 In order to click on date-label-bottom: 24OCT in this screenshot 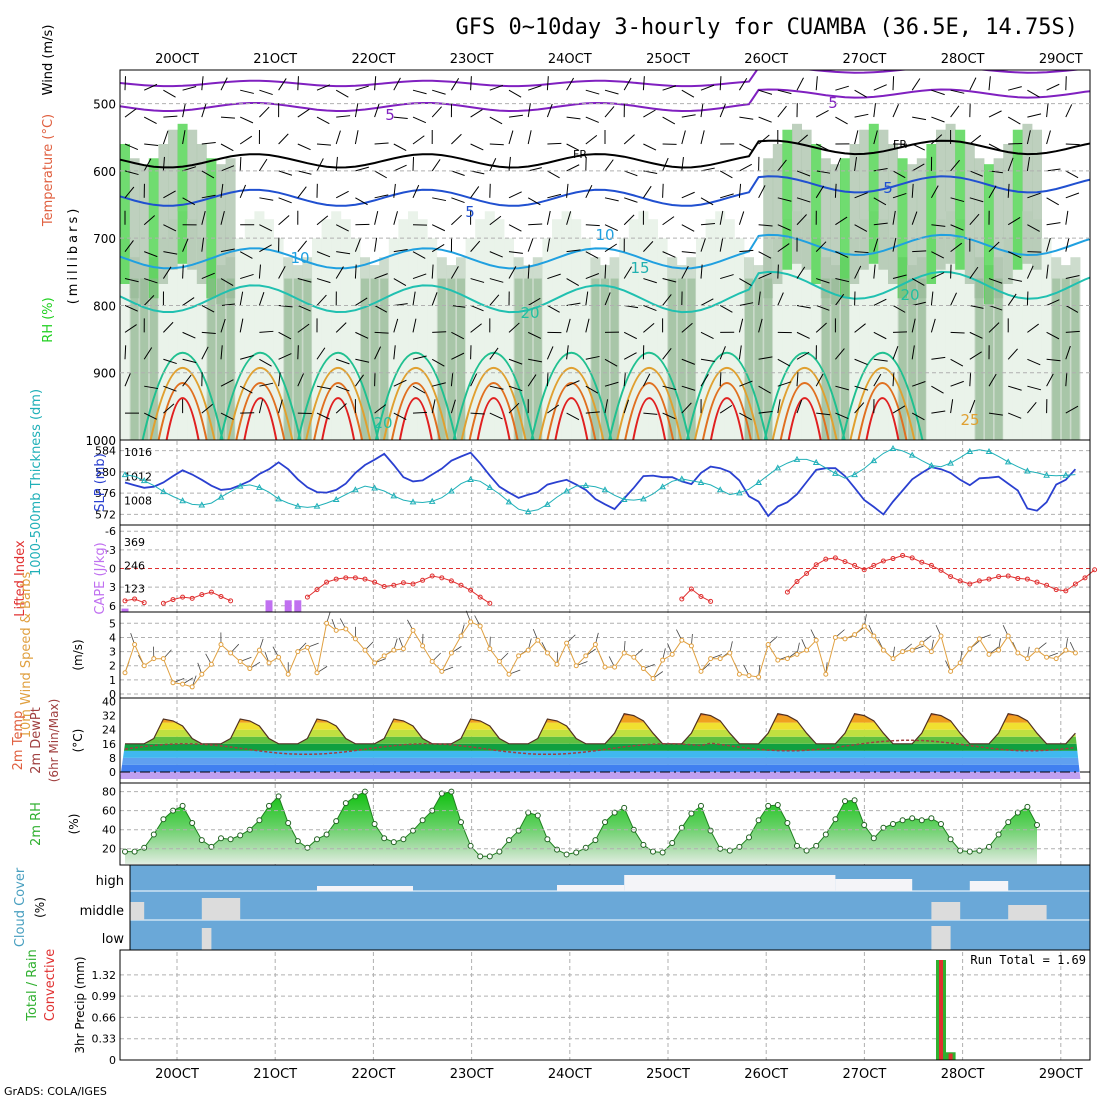, I will do `click(570, 1074)`.